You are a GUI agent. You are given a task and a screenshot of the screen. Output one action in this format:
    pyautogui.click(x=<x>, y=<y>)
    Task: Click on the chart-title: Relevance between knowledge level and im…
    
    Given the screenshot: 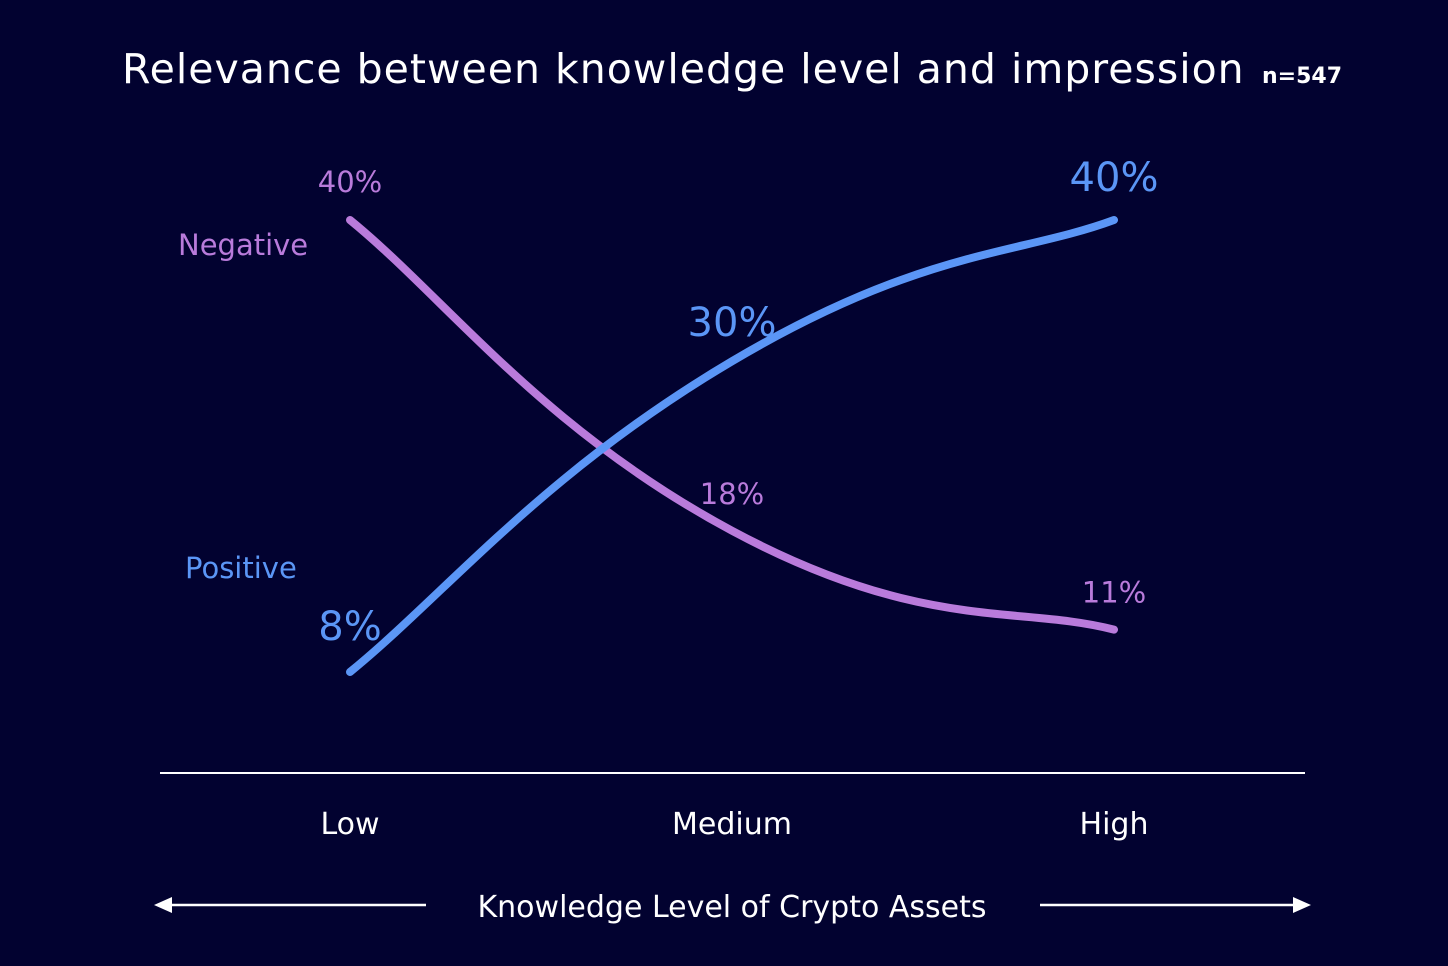 What is the action you would take?
    pyautogui.click(x=683, y=69)
    